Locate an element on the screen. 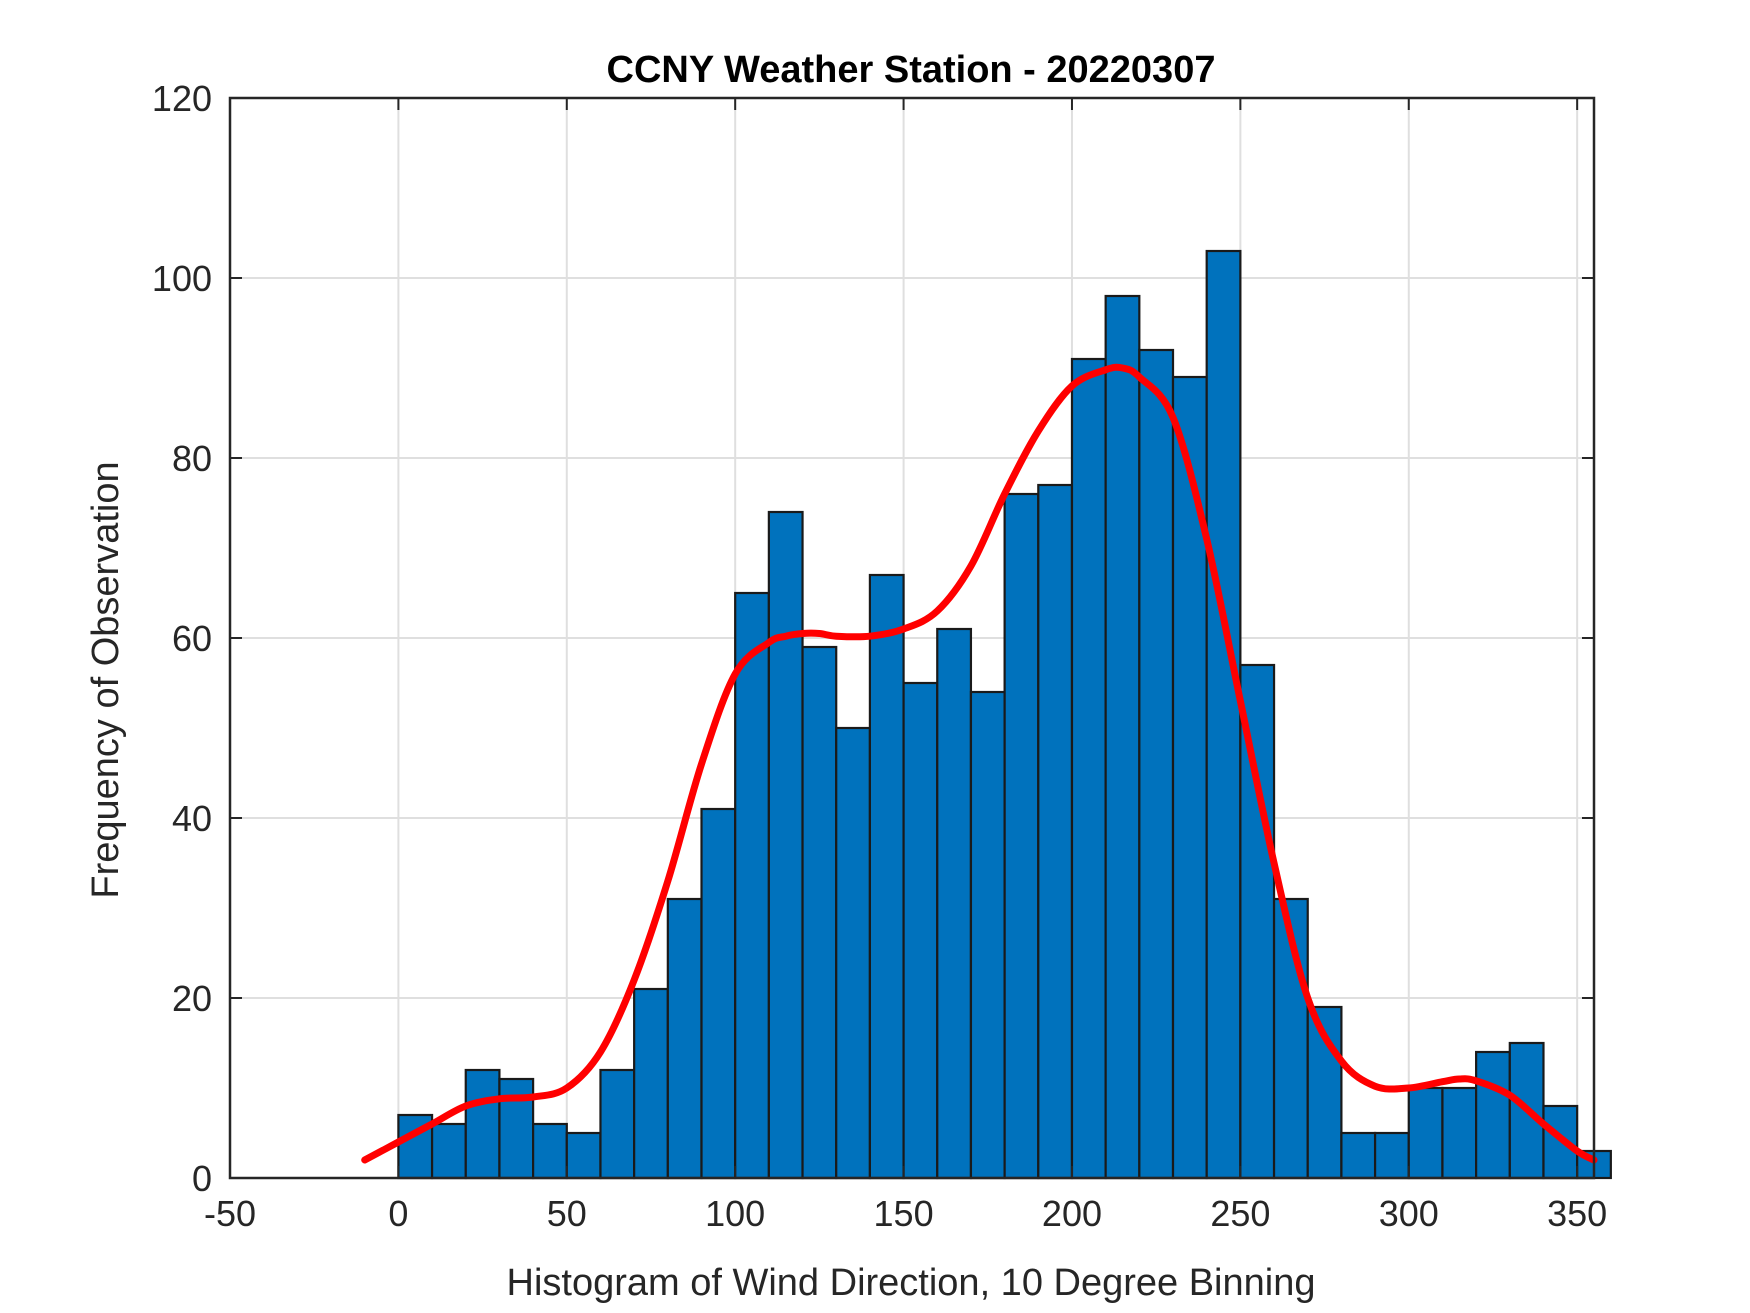 The width and height of the screenshot is (1750, 1313). y-tick-labels: 0 20 40 60 80 100 120 is located at coordinates (182, 638).